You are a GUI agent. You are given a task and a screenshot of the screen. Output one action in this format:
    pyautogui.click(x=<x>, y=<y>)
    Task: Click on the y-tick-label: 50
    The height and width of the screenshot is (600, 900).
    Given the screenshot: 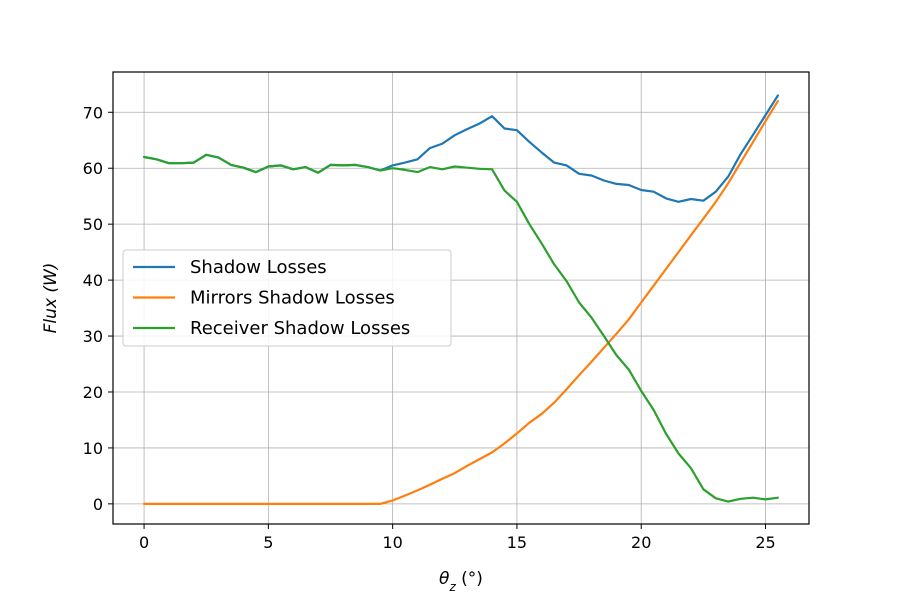 What is the action you would take?
    pyautogui.click(x=93, y=224)
    